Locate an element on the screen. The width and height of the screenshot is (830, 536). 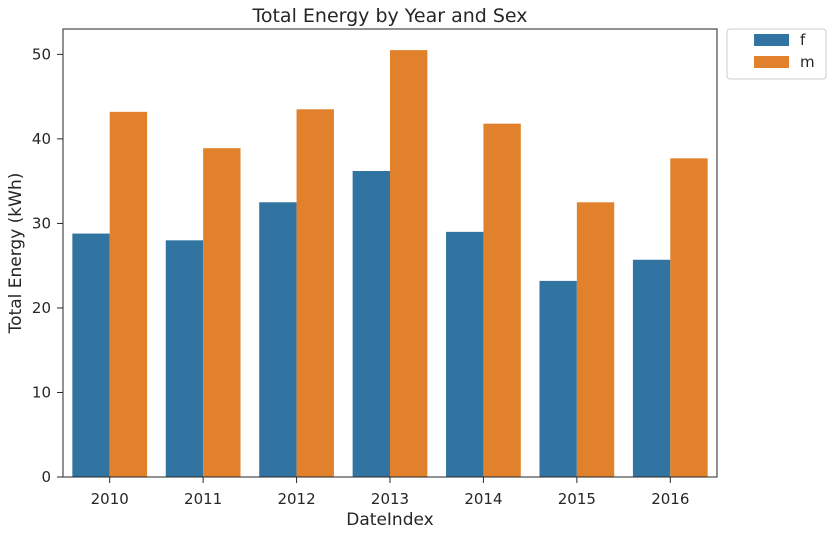
bar-m-2014 is located at coordinates (502, 300).